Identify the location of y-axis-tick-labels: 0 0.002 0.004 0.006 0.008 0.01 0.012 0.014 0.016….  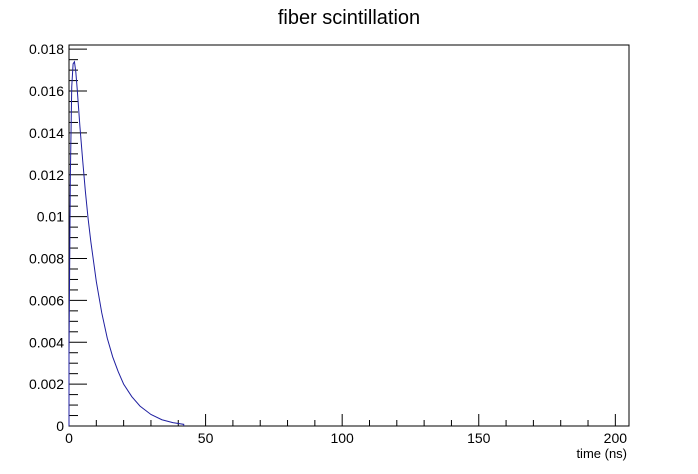
(46, 237).